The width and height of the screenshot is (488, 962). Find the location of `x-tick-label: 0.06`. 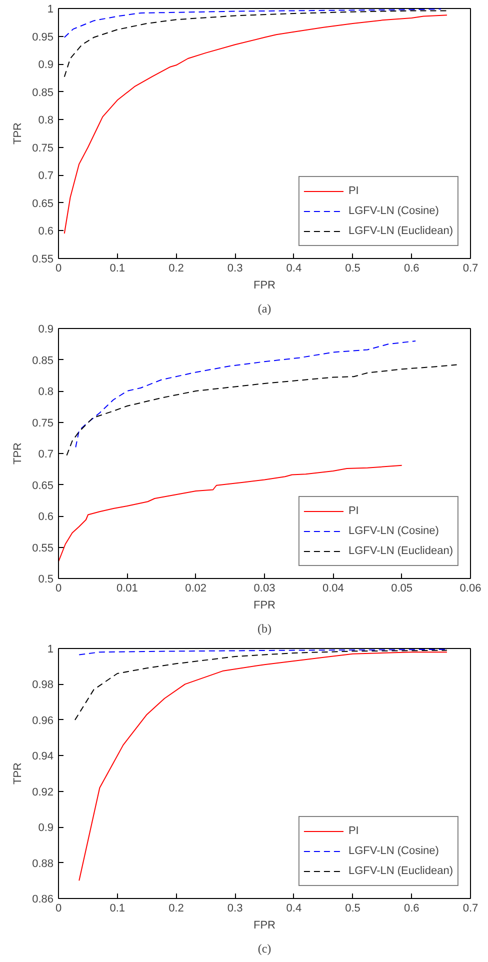

x-tick-label: 0.06 is located at coordinates (471, 588).